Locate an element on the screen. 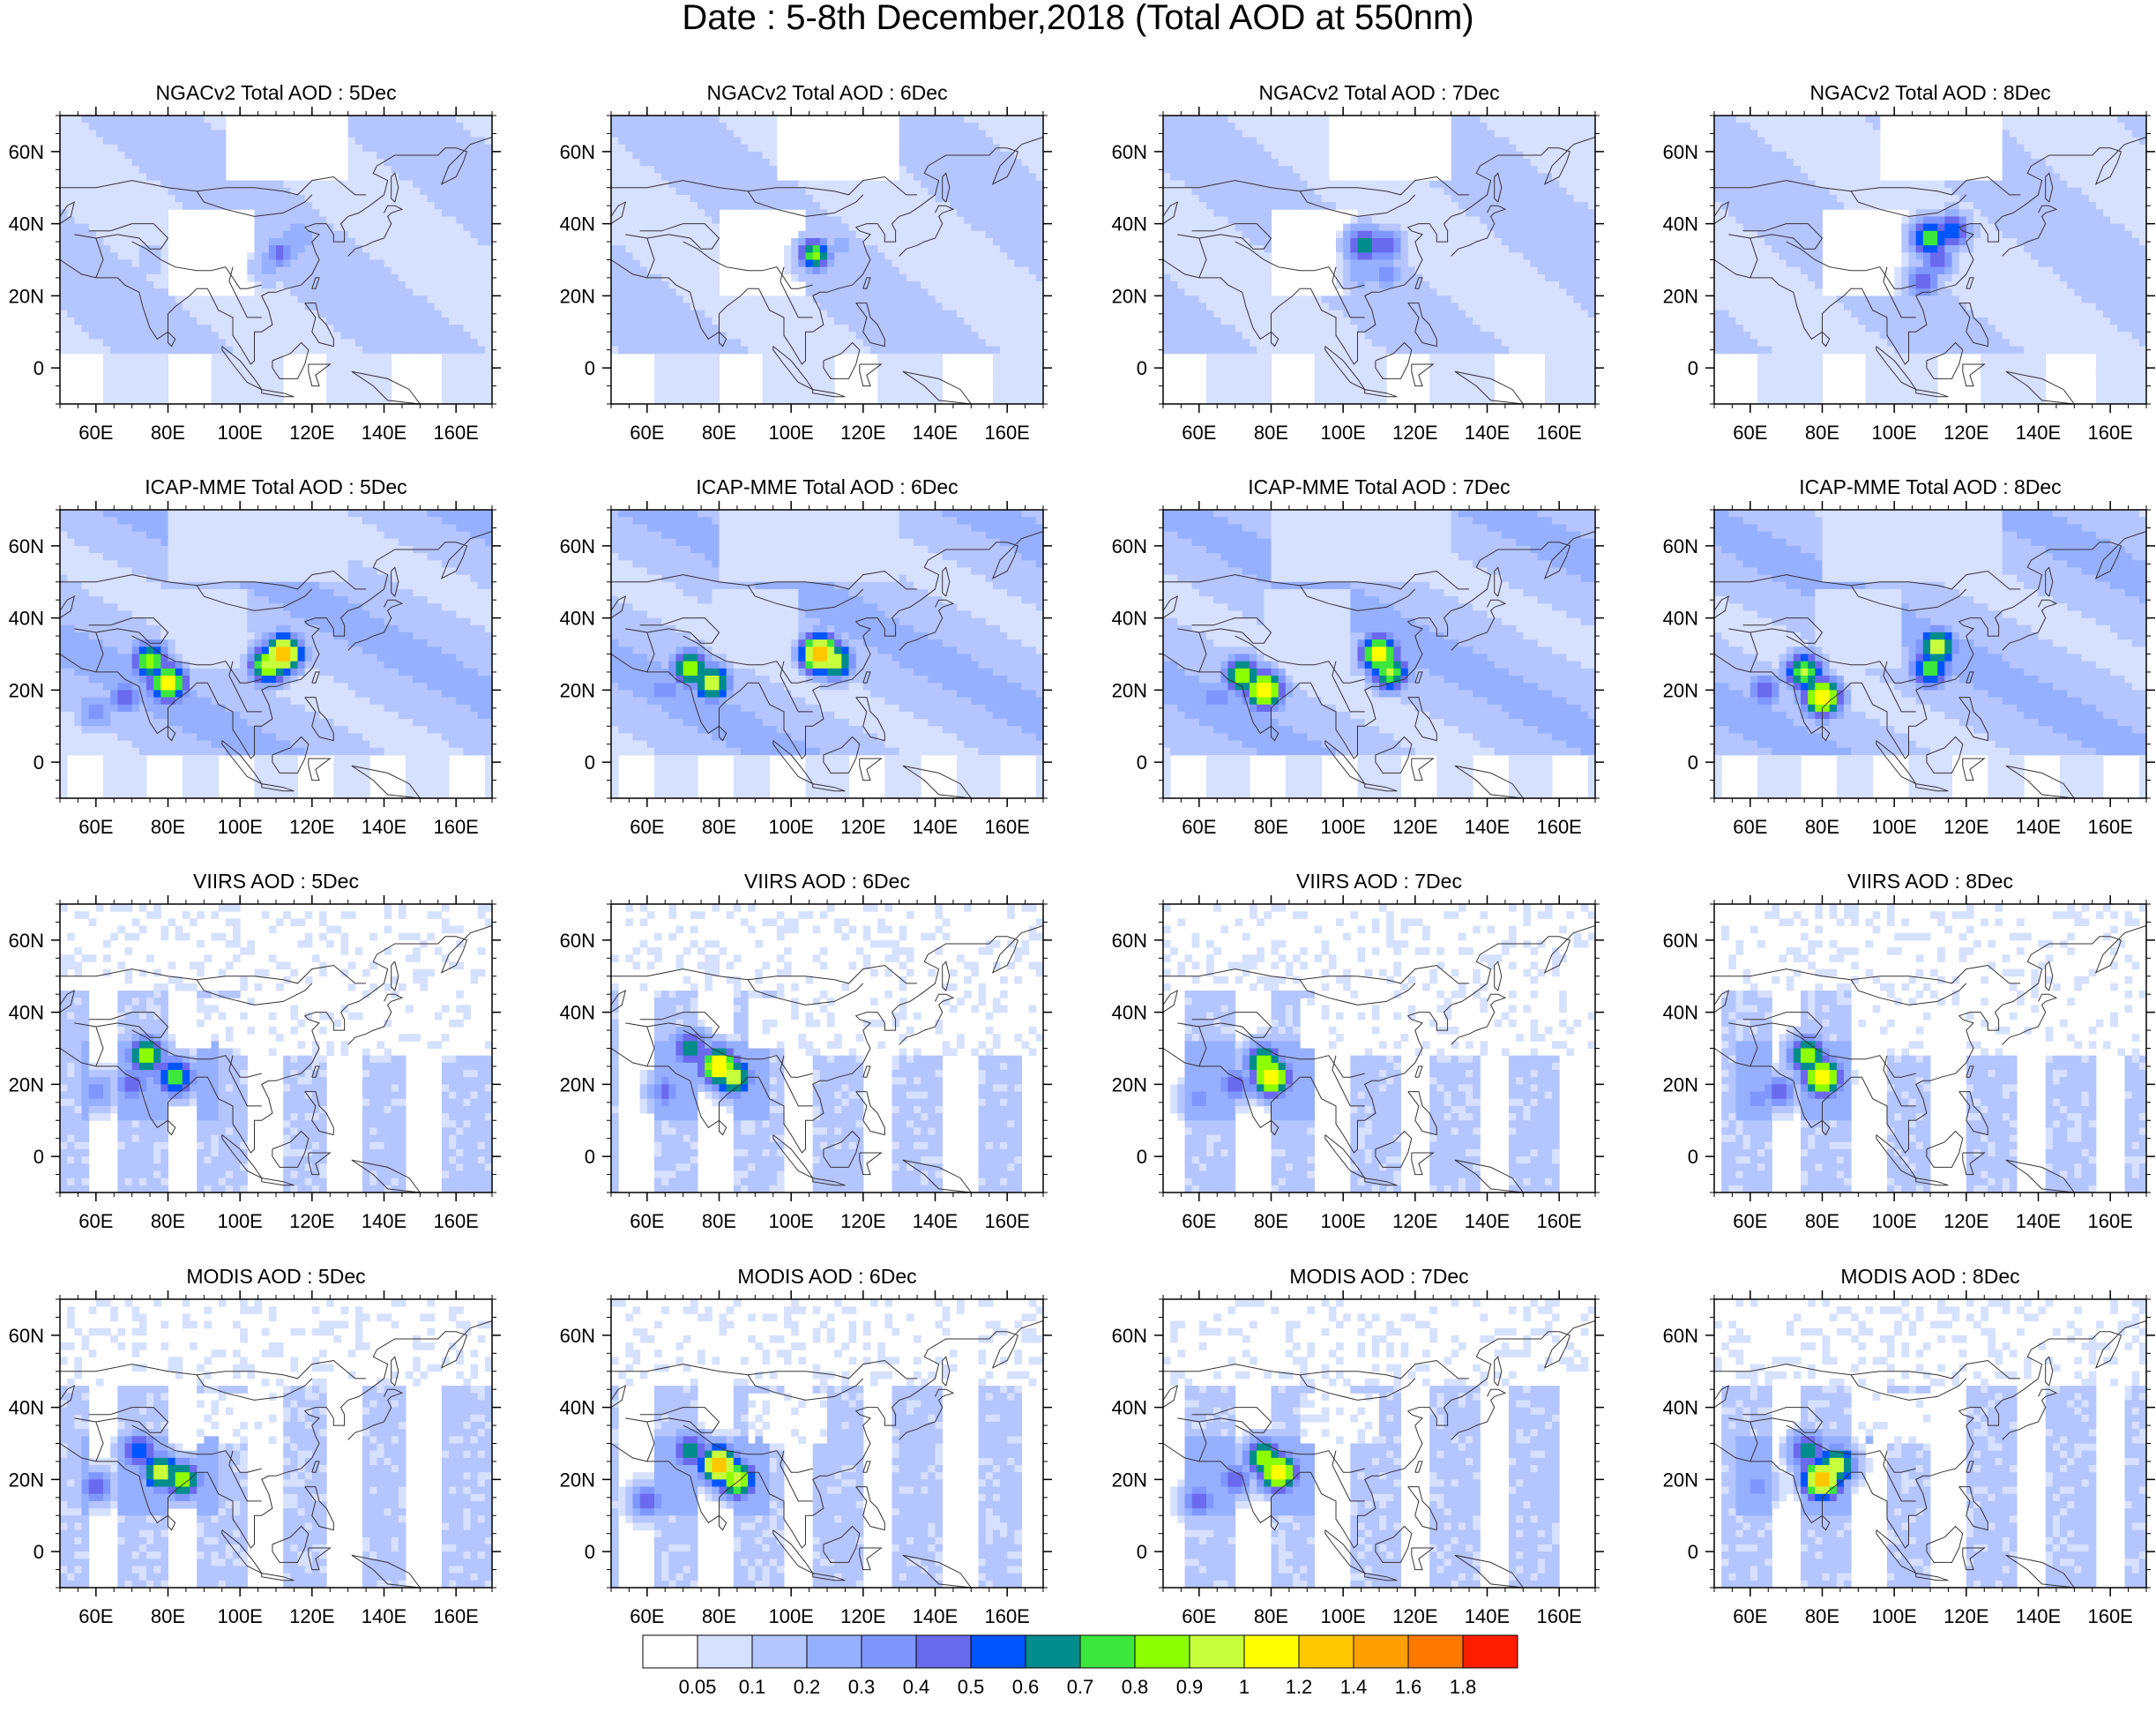 The width and height of the screenshot is (2156, 1727). aod-map-icap-mme-7dec: 60E 80E 100E 120E 140E 160E 60N 40N 20N 0 is located at coordinates (1358, 669).